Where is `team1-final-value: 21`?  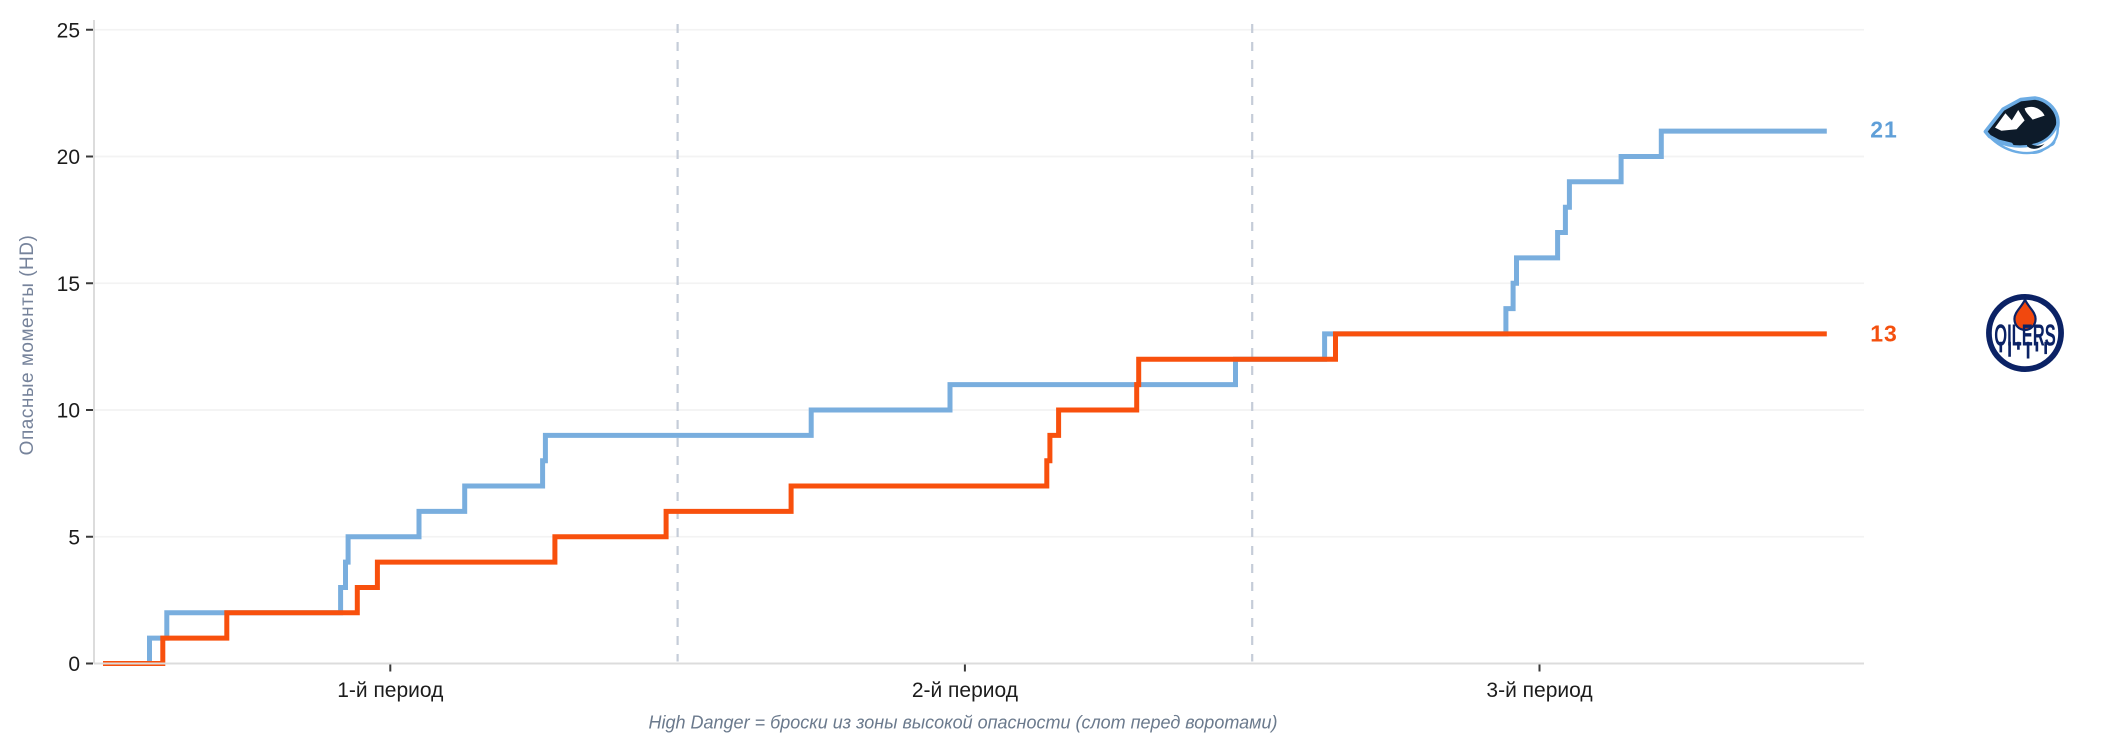 team1-final-value: 21 is located at coordinates (1884, 129).